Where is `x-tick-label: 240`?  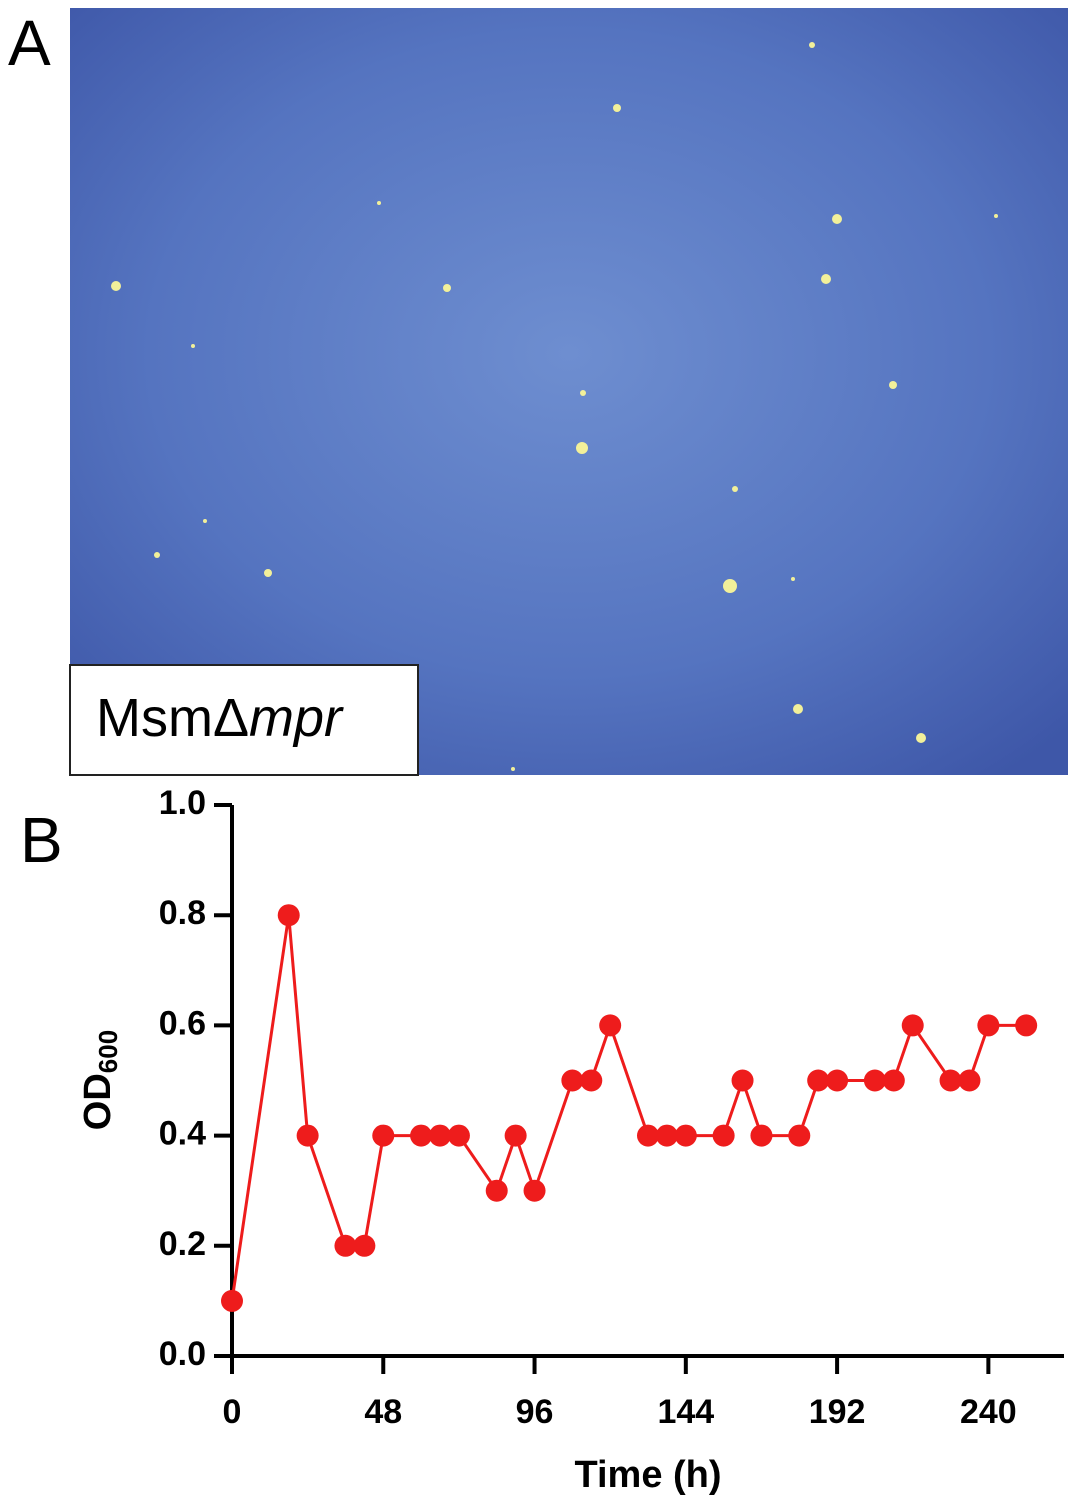
x-tick-label: 240 is located at coordinates (988, 1412).